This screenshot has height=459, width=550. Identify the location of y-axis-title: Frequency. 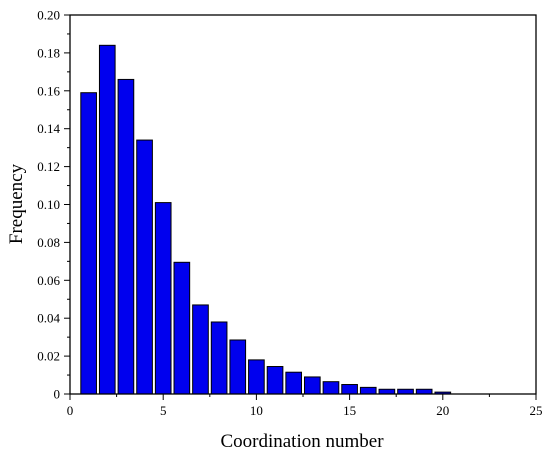
(16, 203).